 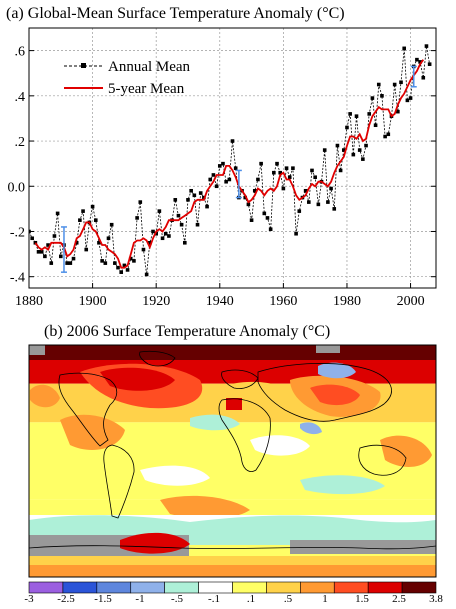 I want to click on colorbar-tick-label: -3, so click(x=29, y=598).